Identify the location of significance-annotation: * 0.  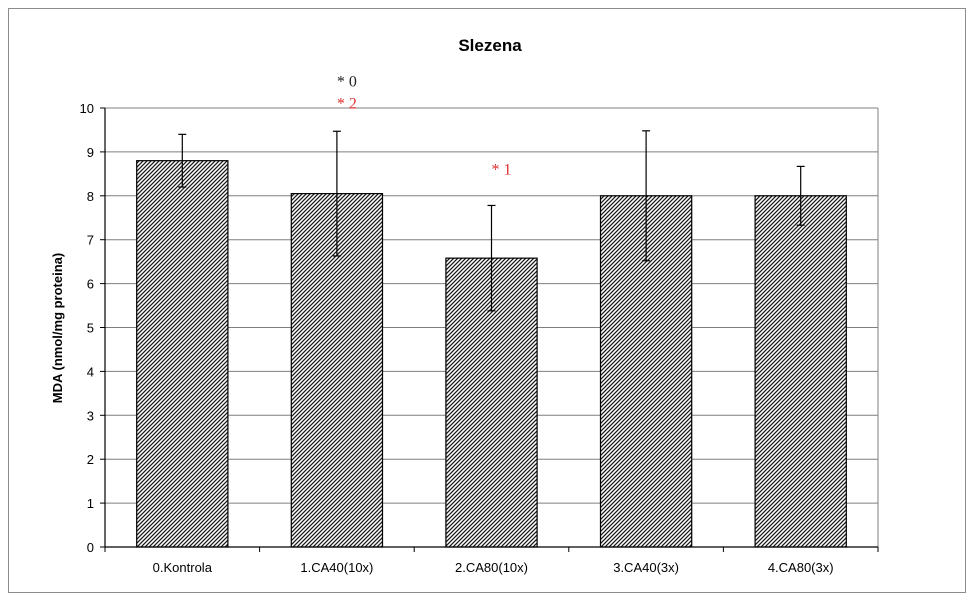
(347, 82).